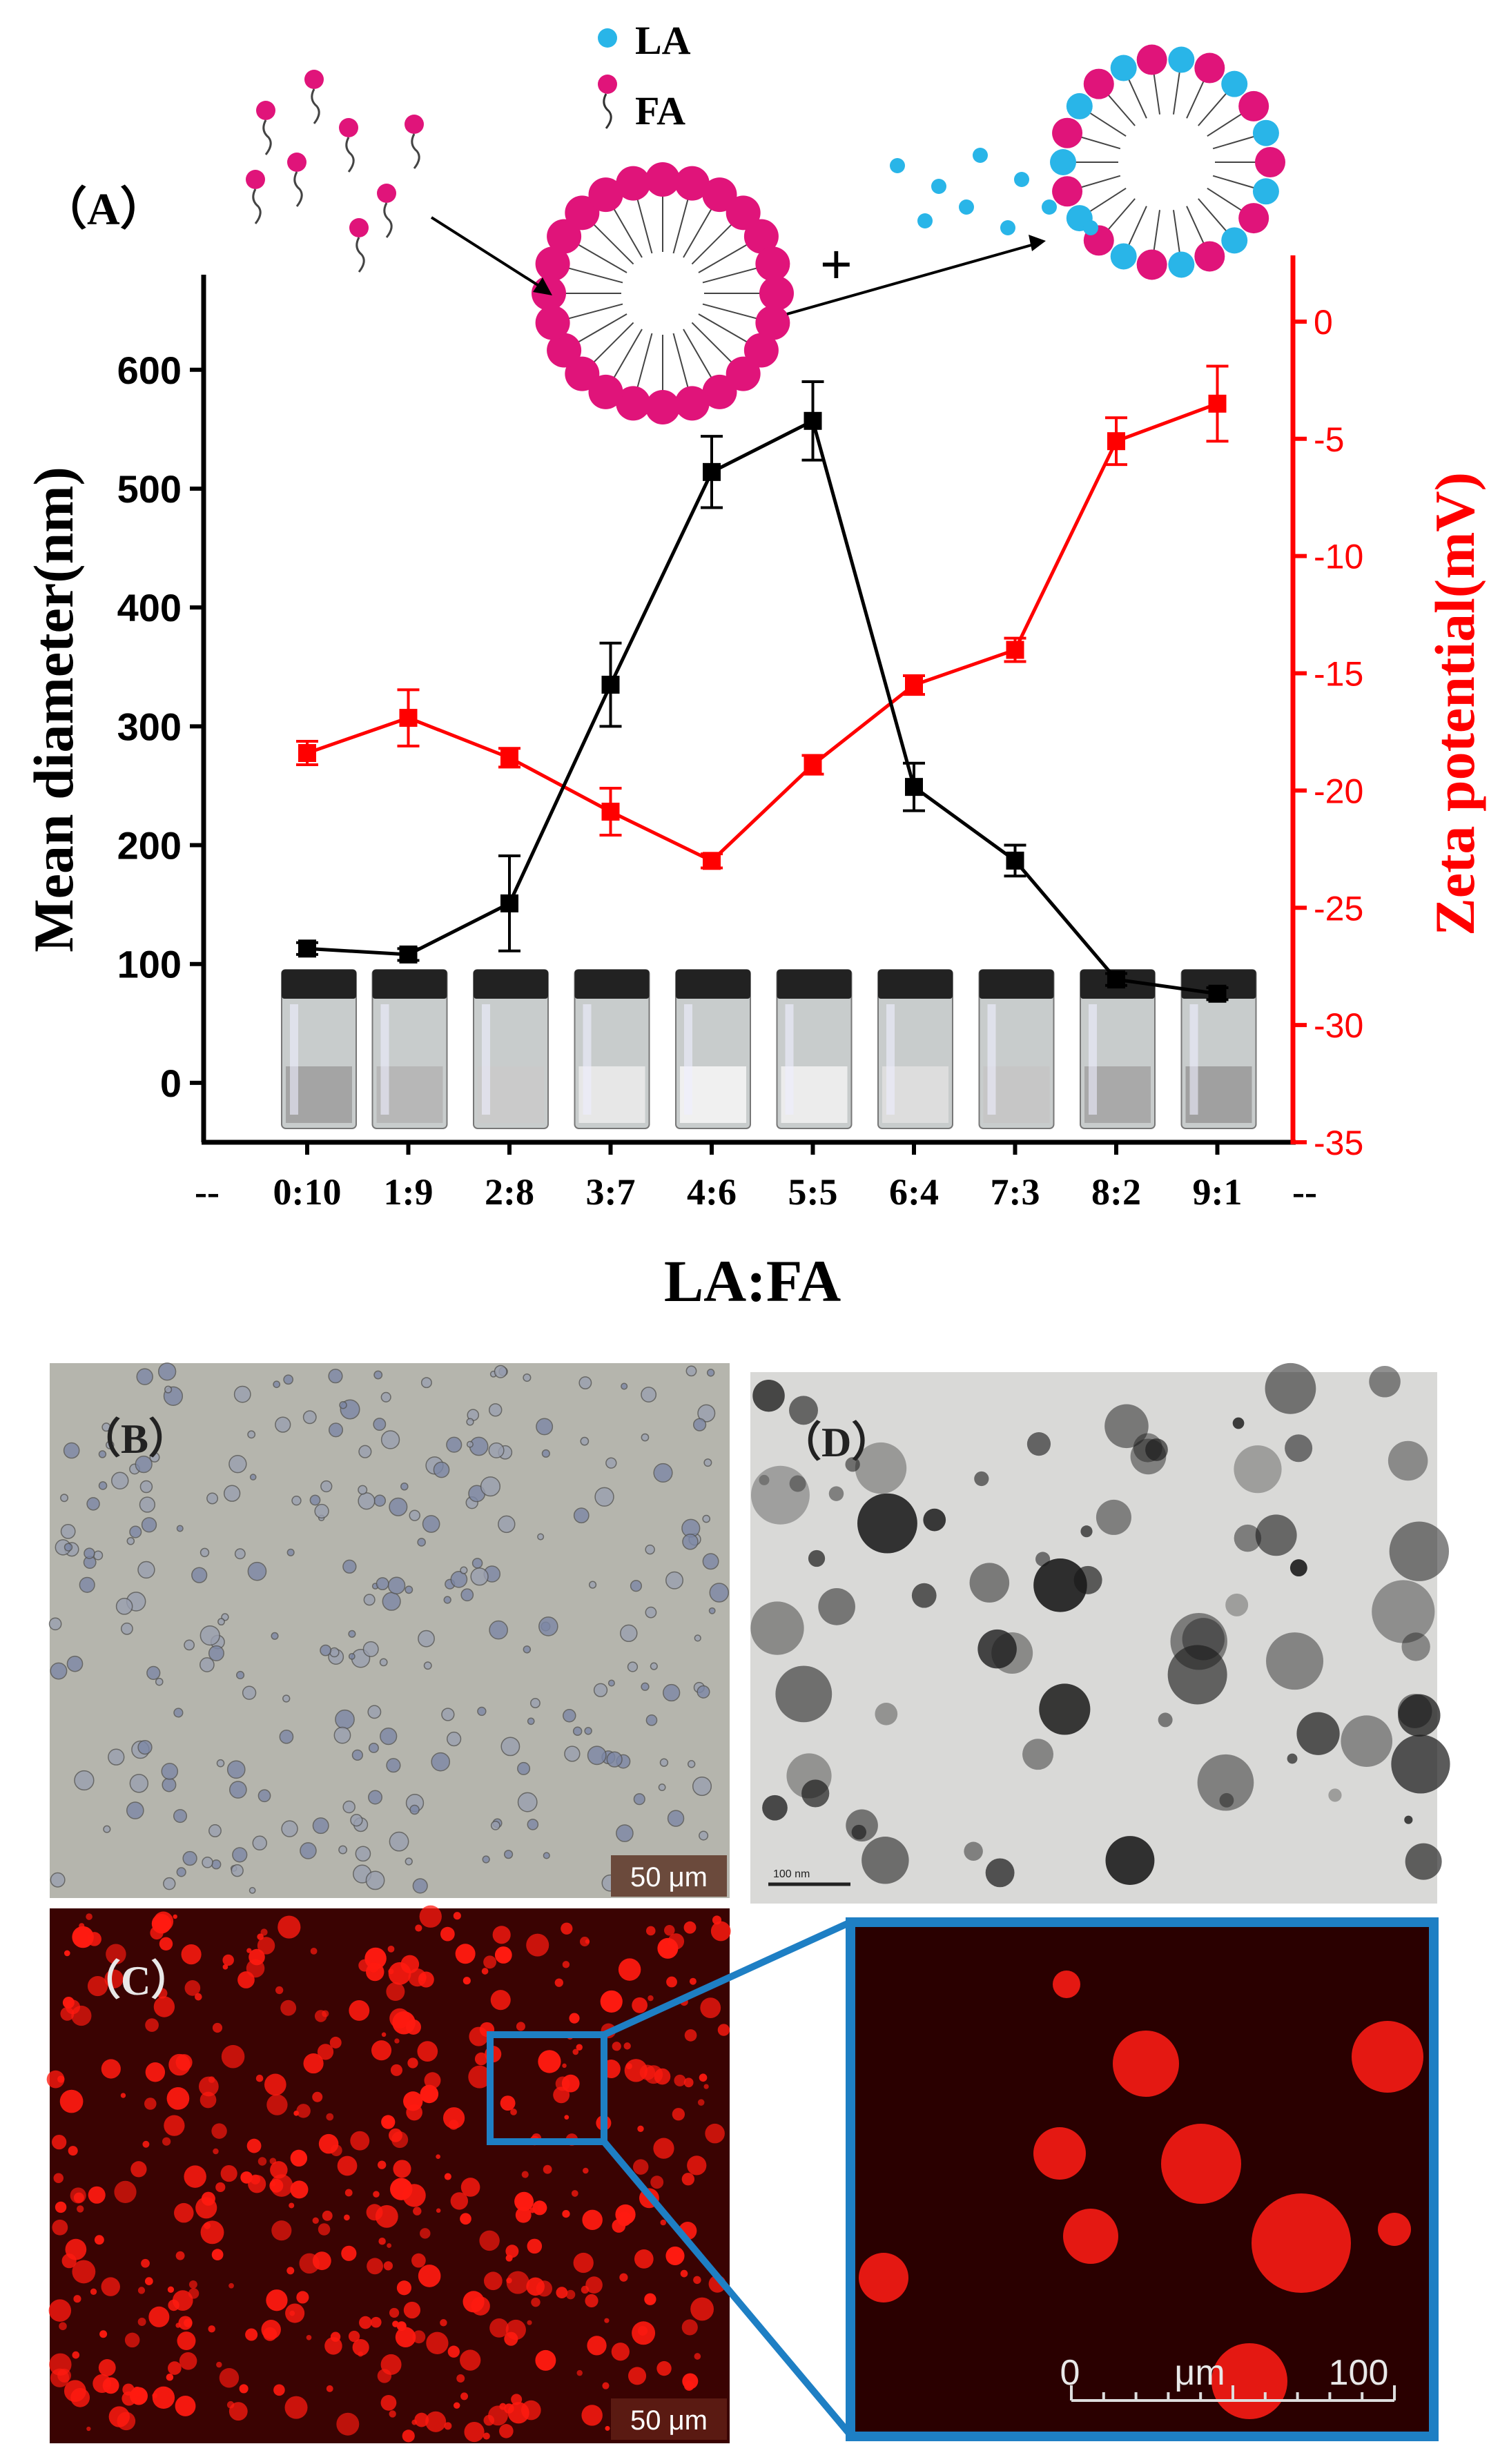  What do you see at coordinates (208, 1192) in the screenshot?
I see `x-tick-label: --` at bounding box center [208, 1192].